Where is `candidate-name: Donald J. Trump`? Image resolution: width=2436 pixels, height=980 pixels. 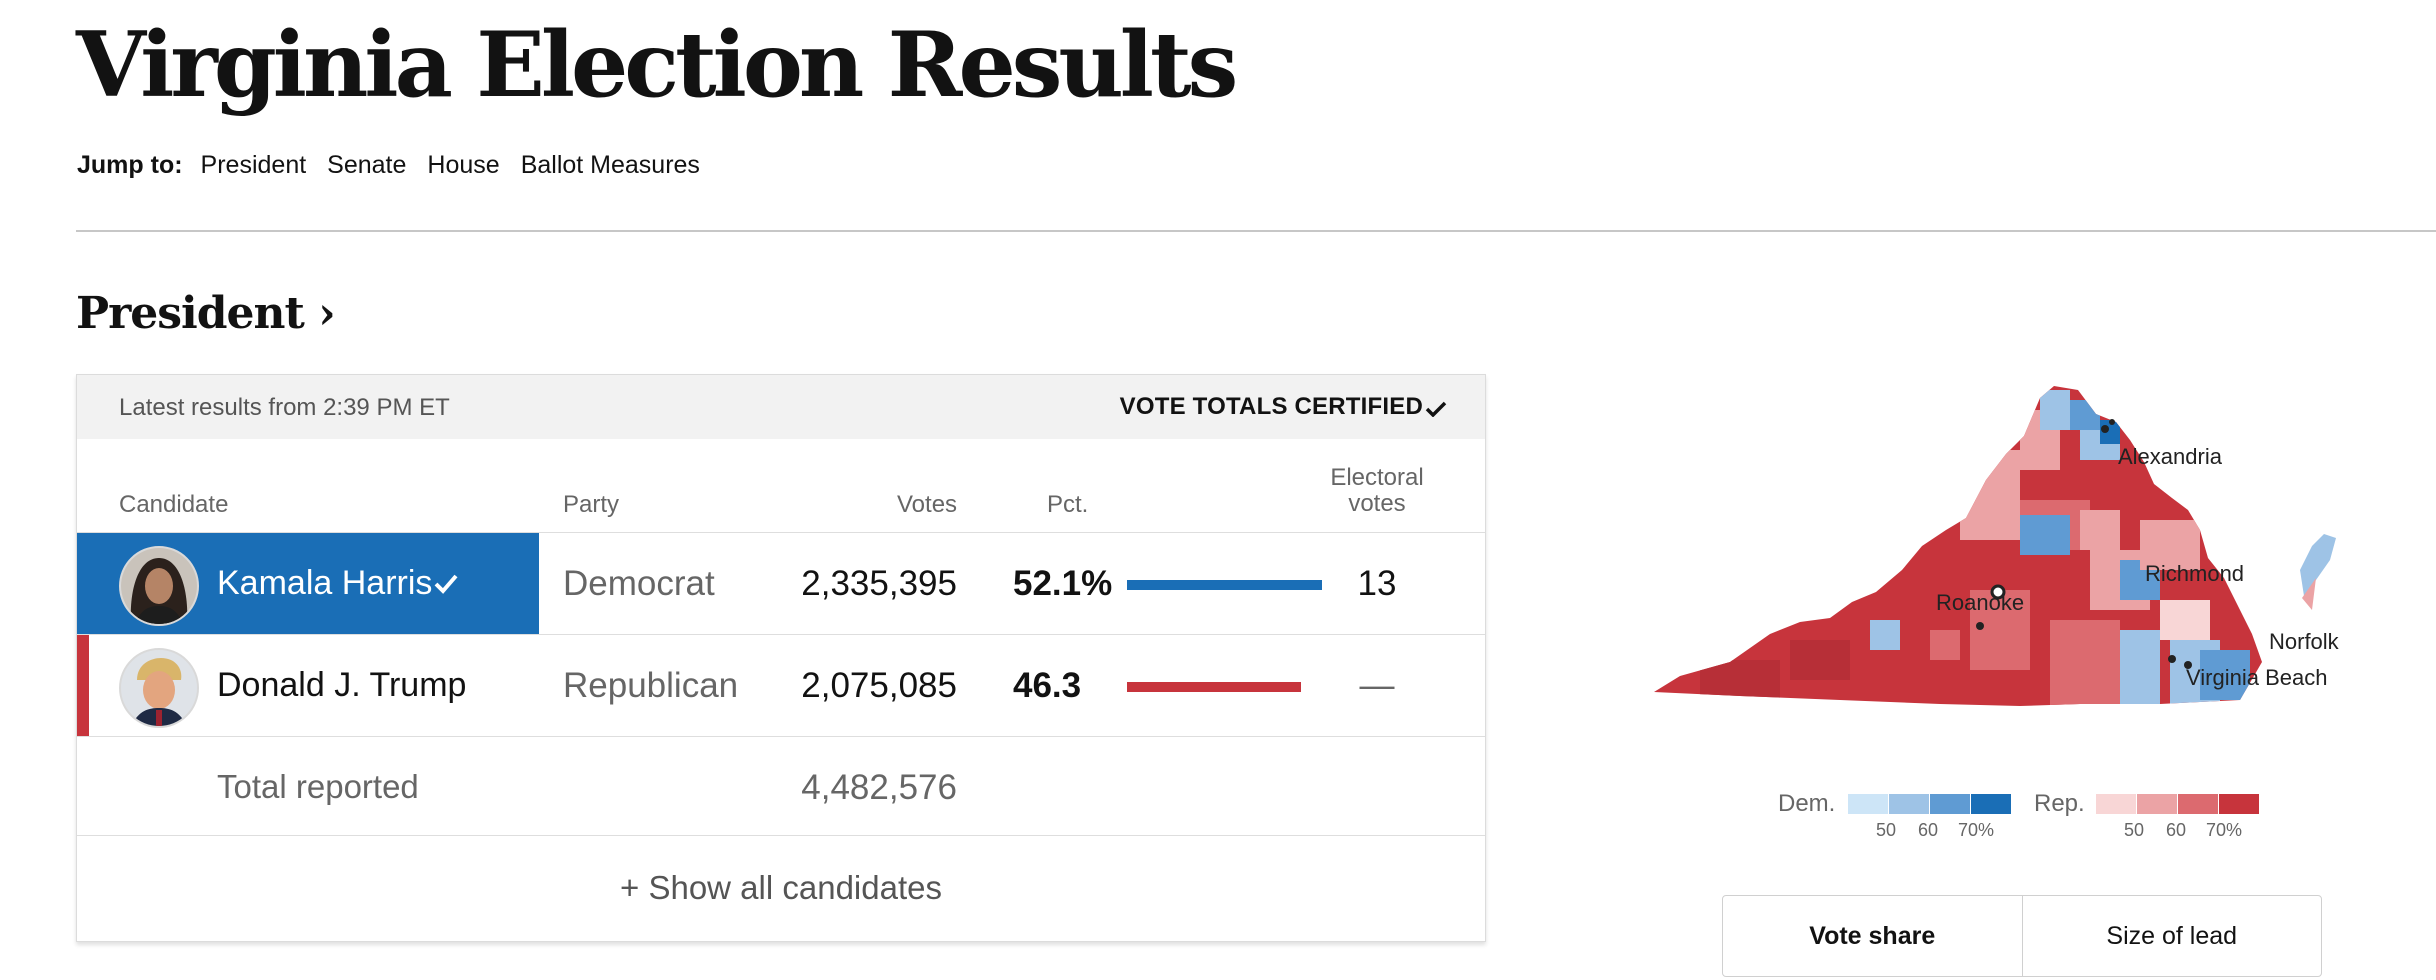
candidate-name: Donald J. Trump is located at coordinates (342, 685).